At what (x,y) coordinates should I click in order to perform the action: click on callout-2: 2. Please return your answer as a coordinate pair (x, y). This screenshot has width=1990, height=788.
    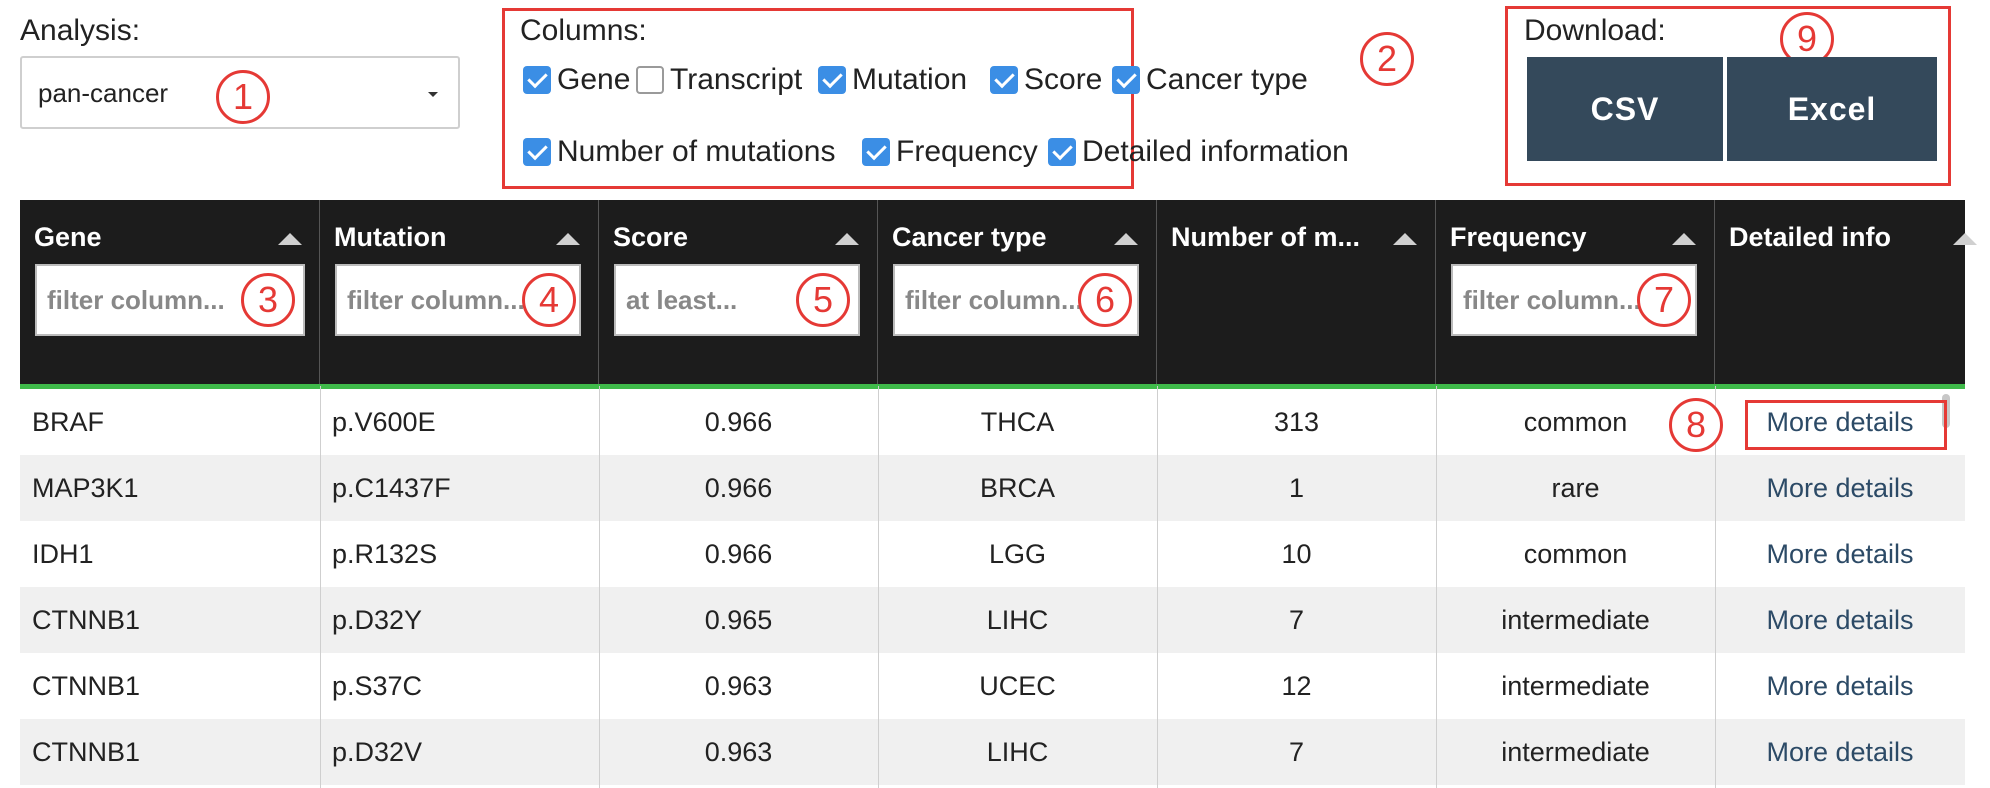
    Looking at the image, I should click on (1387, 59).